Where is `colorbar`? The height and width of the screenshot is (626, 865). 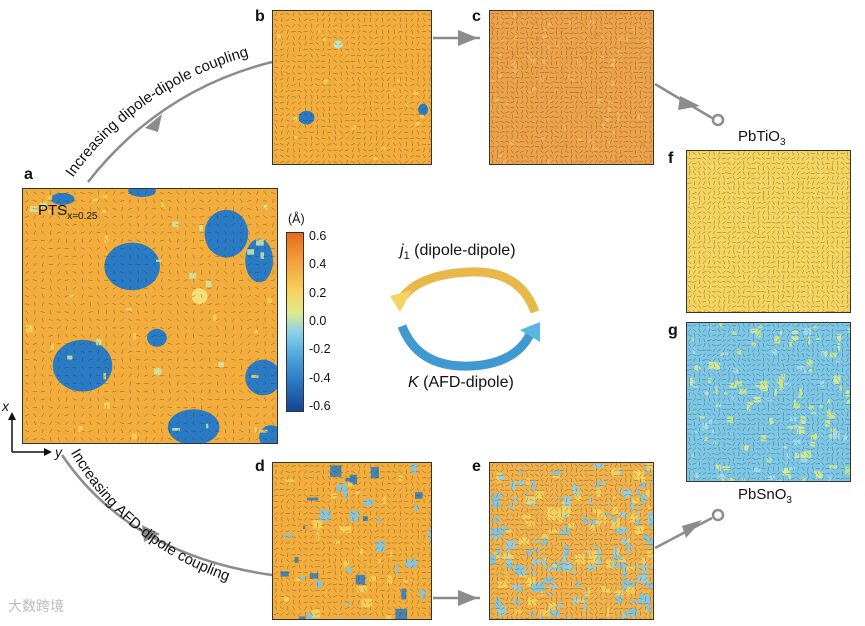 colorbar is located at coordinates (295, 322).